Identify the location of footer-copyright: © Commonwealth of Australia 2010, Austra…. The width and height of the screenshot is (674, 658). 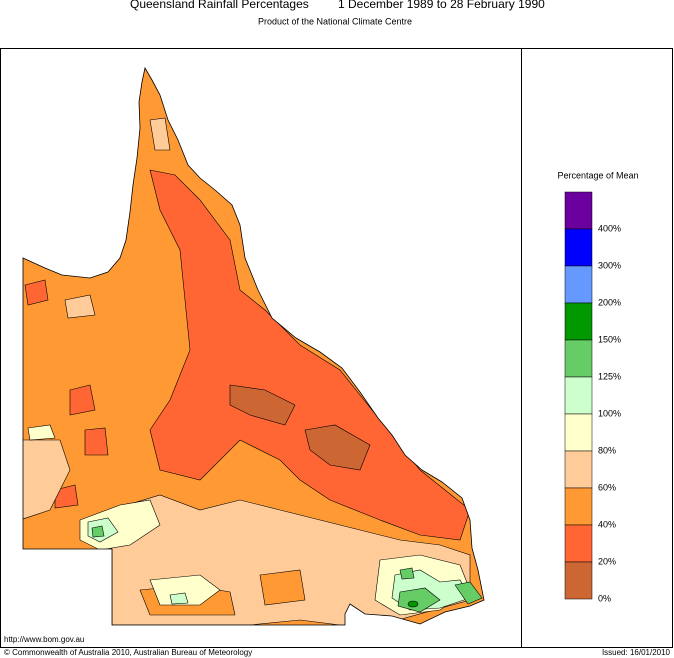
(128, 652).